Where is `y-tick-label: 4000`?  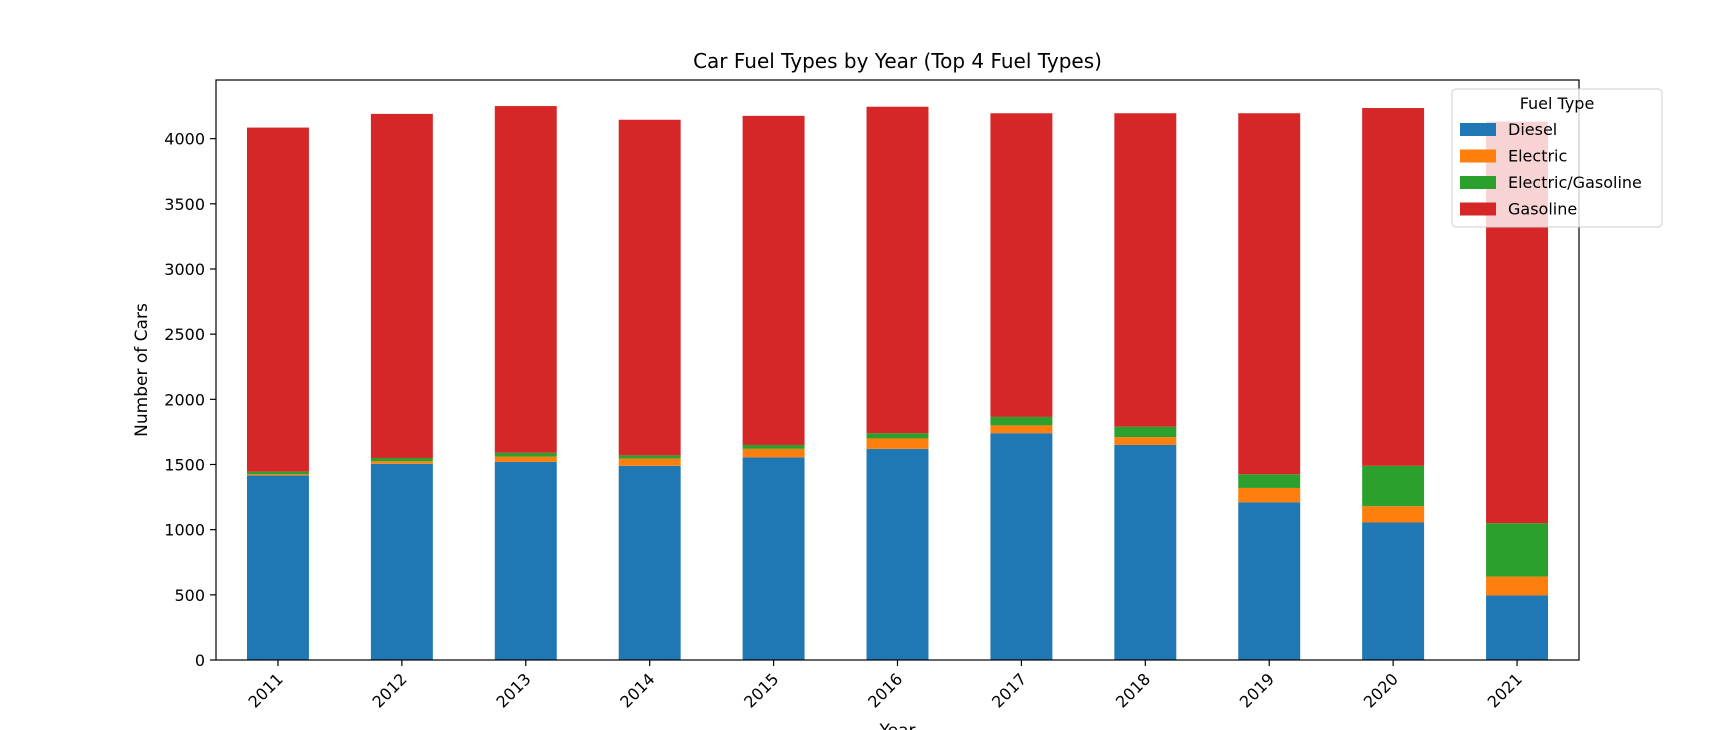 y-tick-label: 4000 is located at coordinates (184, 139).